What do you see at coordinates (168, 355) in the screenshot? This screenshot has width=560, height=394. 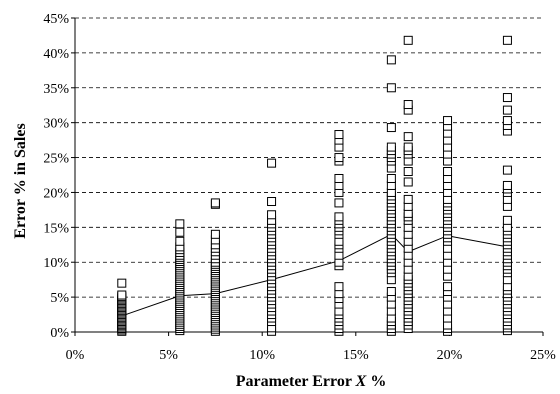 I see `x-tick-label: 5%` at bounding box center [168, 355].